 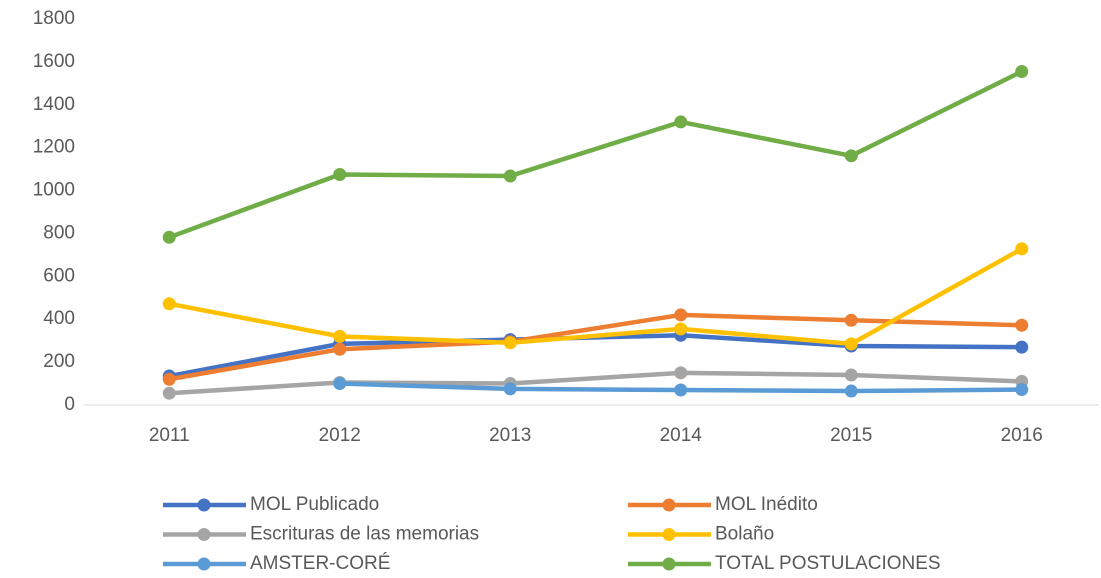 What do you see at coordinates (766, 504) in the screenshot?
I see `legend-label: MOL Inédito` at bounding box center [766, 504].